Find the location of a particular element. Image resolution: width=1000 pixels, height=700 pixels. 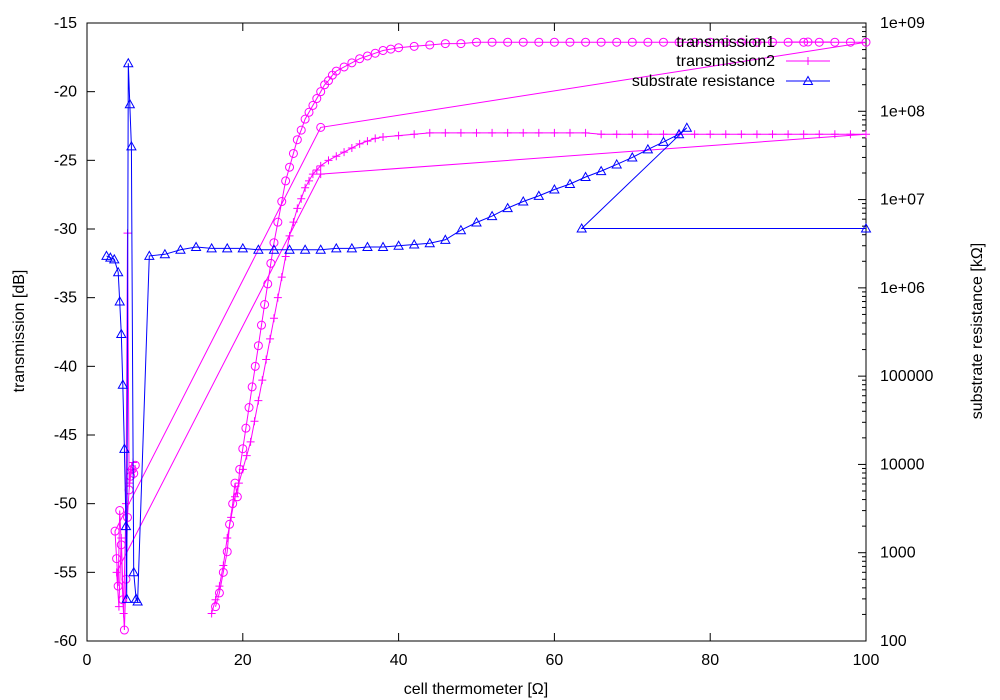

x-tick-label: 100 is located at coordinates (866, 660).